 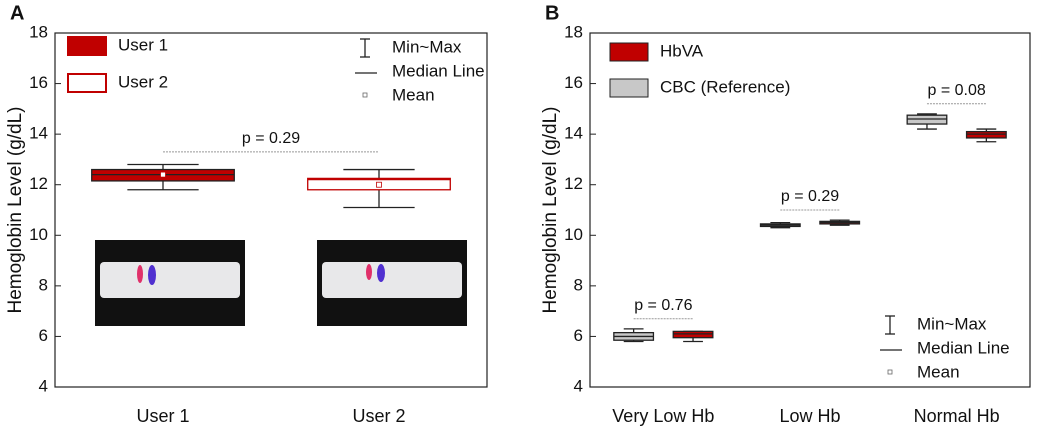 I want to click on legend-label: HbVA, so click(x=682, y=50).